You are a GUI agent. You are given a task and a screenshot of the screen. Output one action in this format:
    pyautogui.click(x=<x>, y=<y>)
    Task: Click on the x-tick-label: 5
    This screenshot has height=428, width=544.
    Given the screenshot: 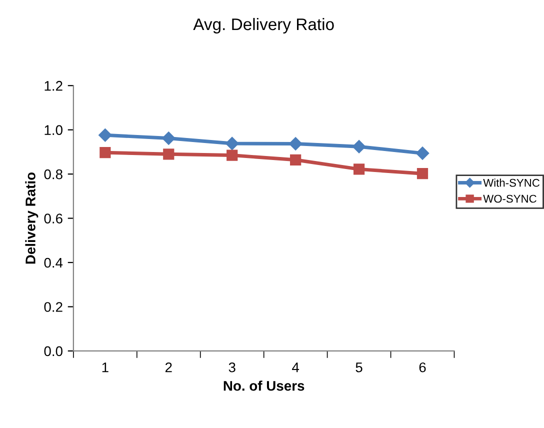 What is the action you would take?
    pyautogui.click(x=359, y=367)
    